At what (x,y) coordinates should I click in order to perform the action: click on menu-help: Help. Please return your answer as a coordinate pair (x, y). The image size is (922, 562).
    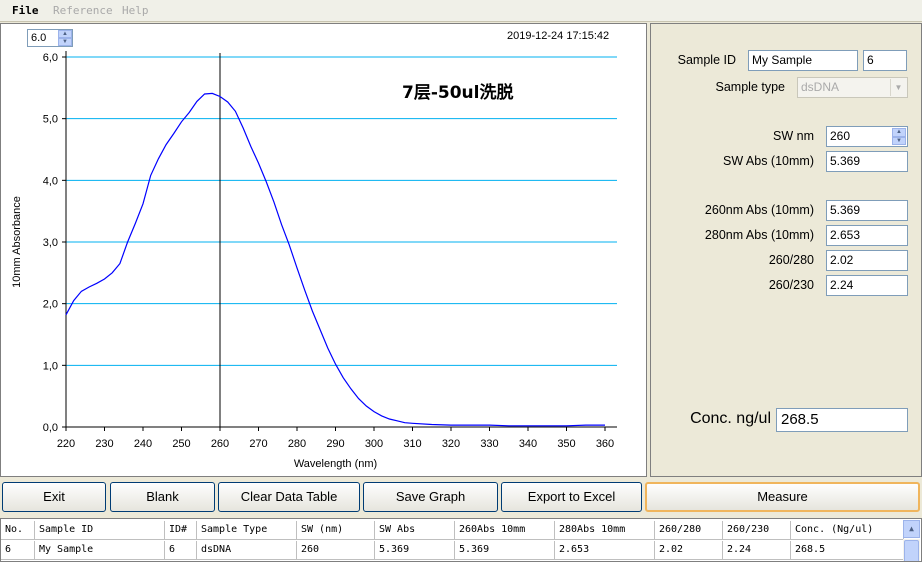
    Looking at the image, I should click on (135, 10).